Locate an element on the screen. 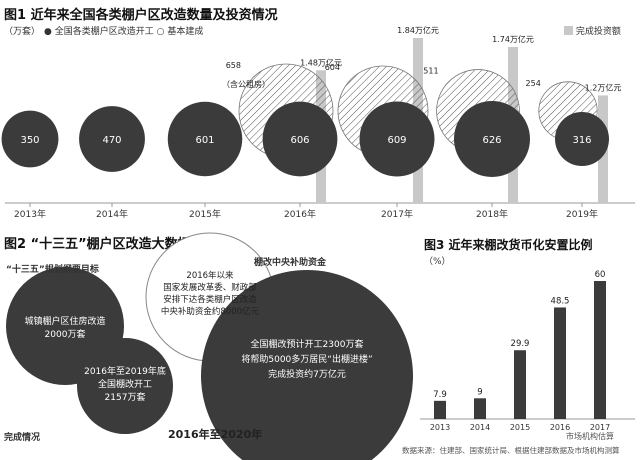 This screenshot has height=460, width=640. x-tick-label: 2013 is located at coordinates (440, 427).